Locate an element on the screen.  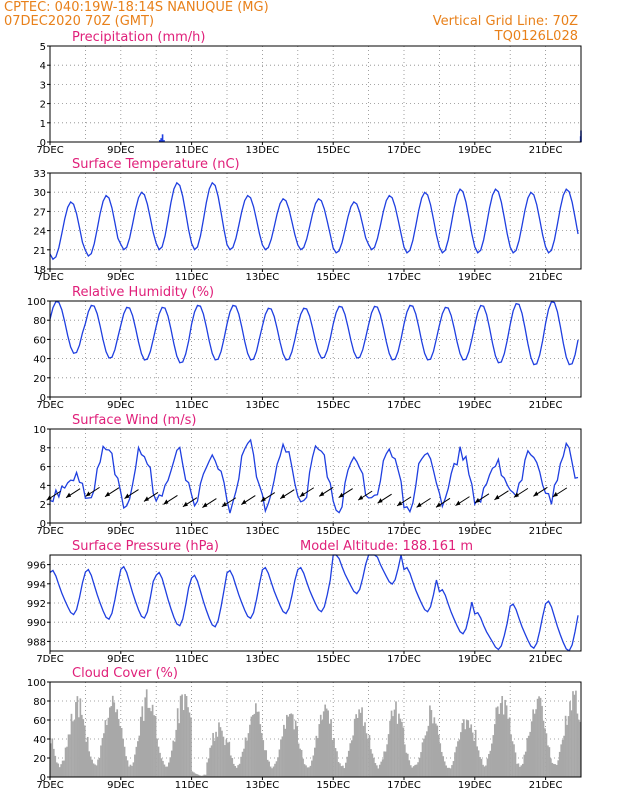
panel-title: Surface Temperature (nC) is located at coordinates (156, 164).